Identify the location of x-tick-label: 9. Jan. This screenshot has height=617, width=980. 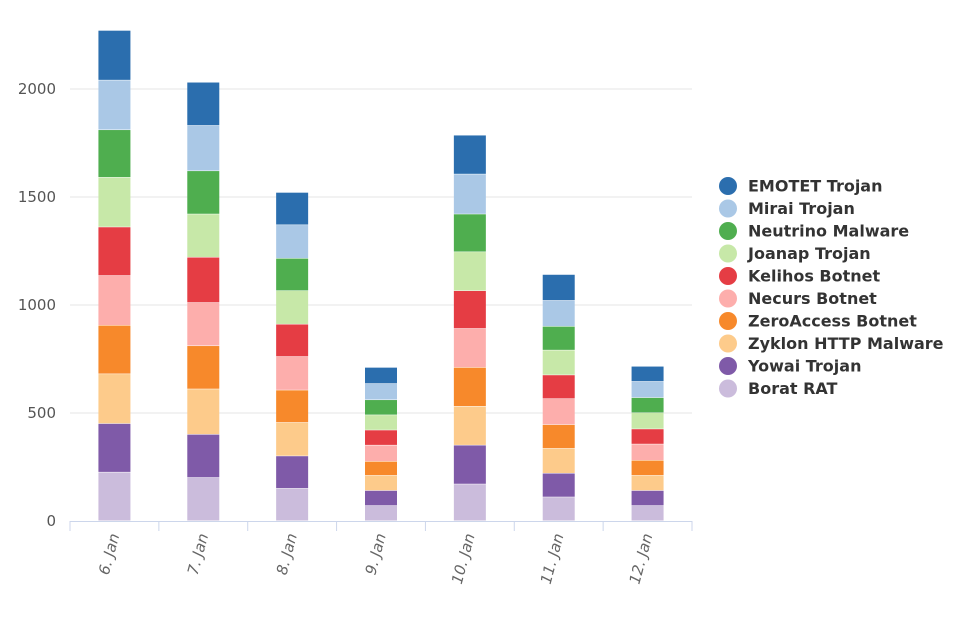
(376, 553).